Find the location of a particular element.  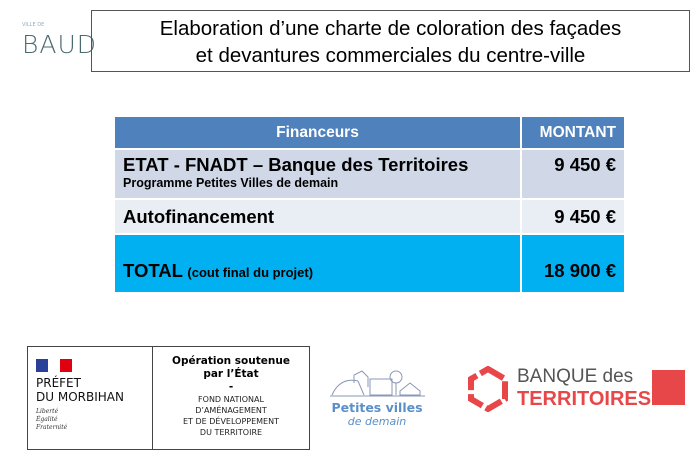

table-header-row: Financeurs MONTANT is located at coordinates (369, 132).